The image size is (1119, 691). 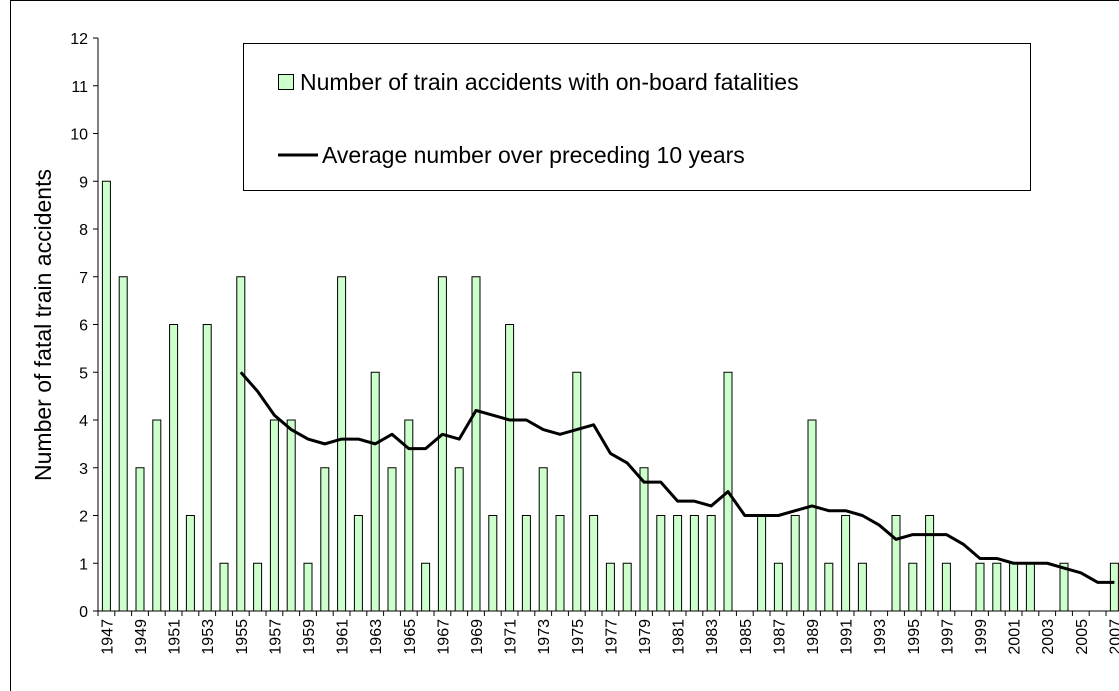 I want to click on x-tick-label: 1997, so click(x=947, y=637).